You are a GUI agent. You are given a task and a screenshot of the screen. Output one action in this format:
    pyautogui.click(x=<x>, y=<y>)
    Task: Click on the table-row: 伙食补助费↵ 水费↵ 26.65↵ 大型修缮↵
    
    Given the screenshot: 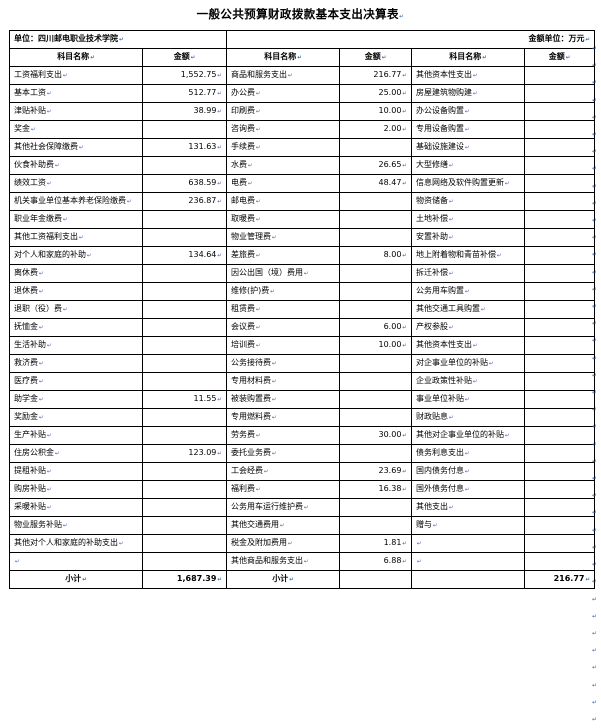 What is the action you would take?
    pyautogui.click(x=302, y=165)
    